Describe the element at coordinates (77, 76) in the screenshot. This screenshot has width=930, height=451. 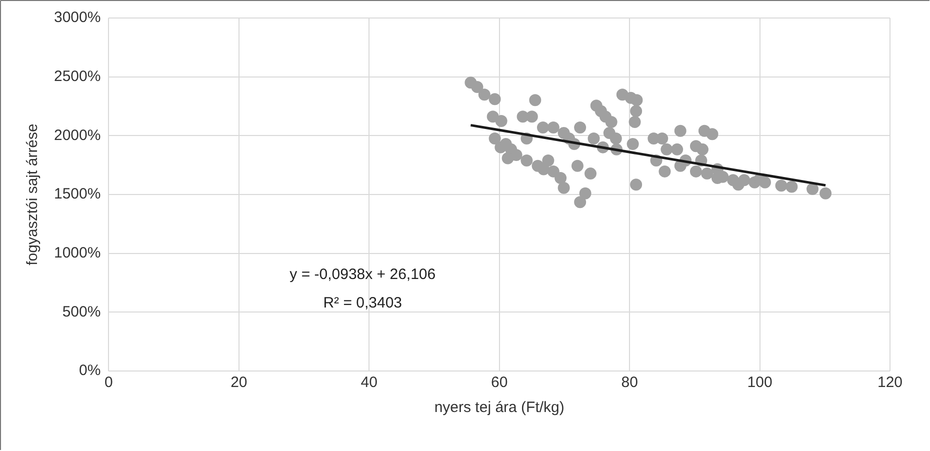
I see `y-tick-label: 2500%` at that location.